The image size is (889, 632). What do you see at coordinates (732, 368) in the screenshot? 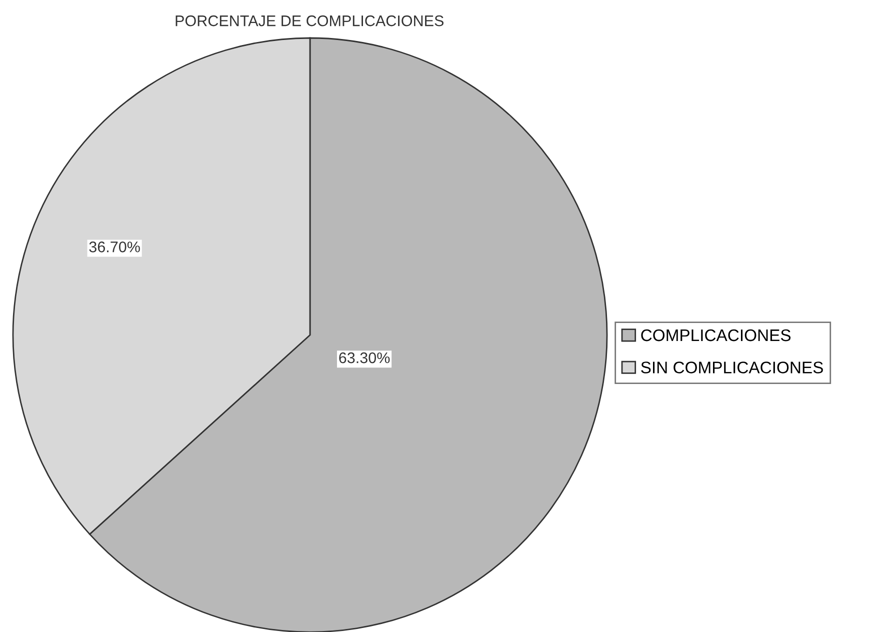
I see `legend-label: SIN COMPLICACIONES` at bounding box center [732, 368].